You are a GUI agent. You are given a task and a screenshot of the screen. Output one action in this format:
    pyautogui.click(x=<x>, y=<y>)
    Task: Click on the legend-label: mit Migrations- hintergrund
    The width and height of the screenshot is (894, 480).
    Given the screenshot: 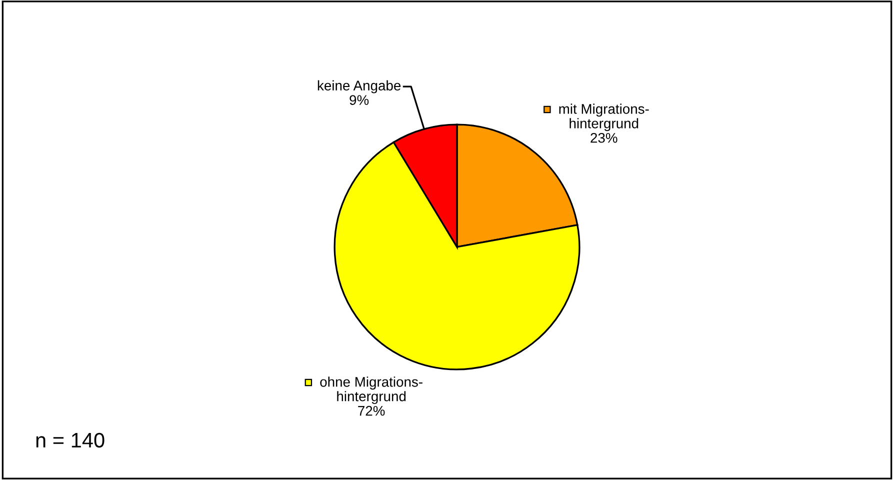 What is the action you would take?
    pyautogui.click(x=604, y=118)
    